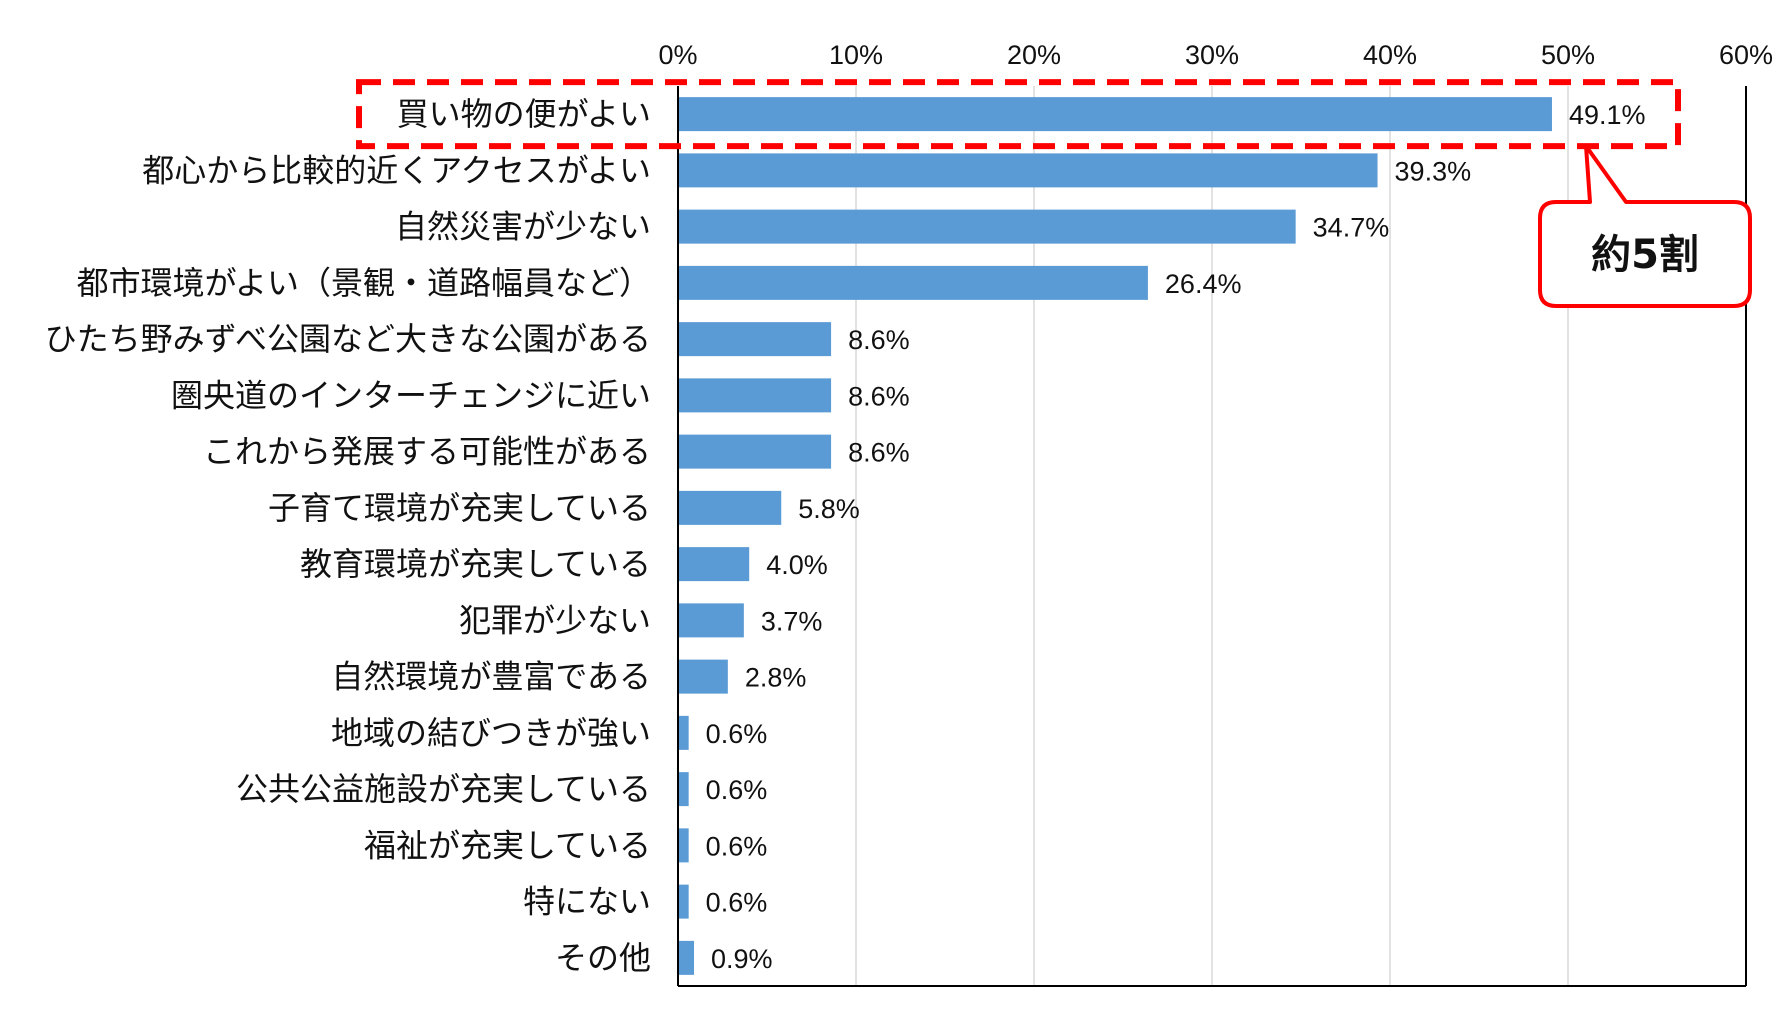  What do you see at coordinates (1390, 55) in the screenshot?
I see `x-tick-label: 40%` at bounding box center [1390, 55].